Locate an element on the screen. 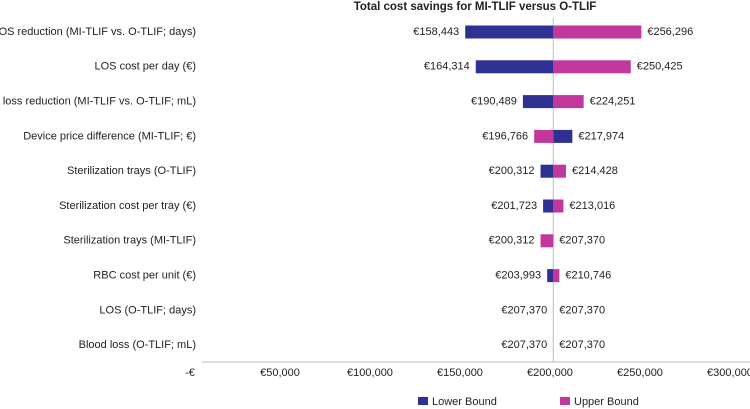 The image size is (750, 409). data-label: €213,016 is located at coordinates (592, 206).